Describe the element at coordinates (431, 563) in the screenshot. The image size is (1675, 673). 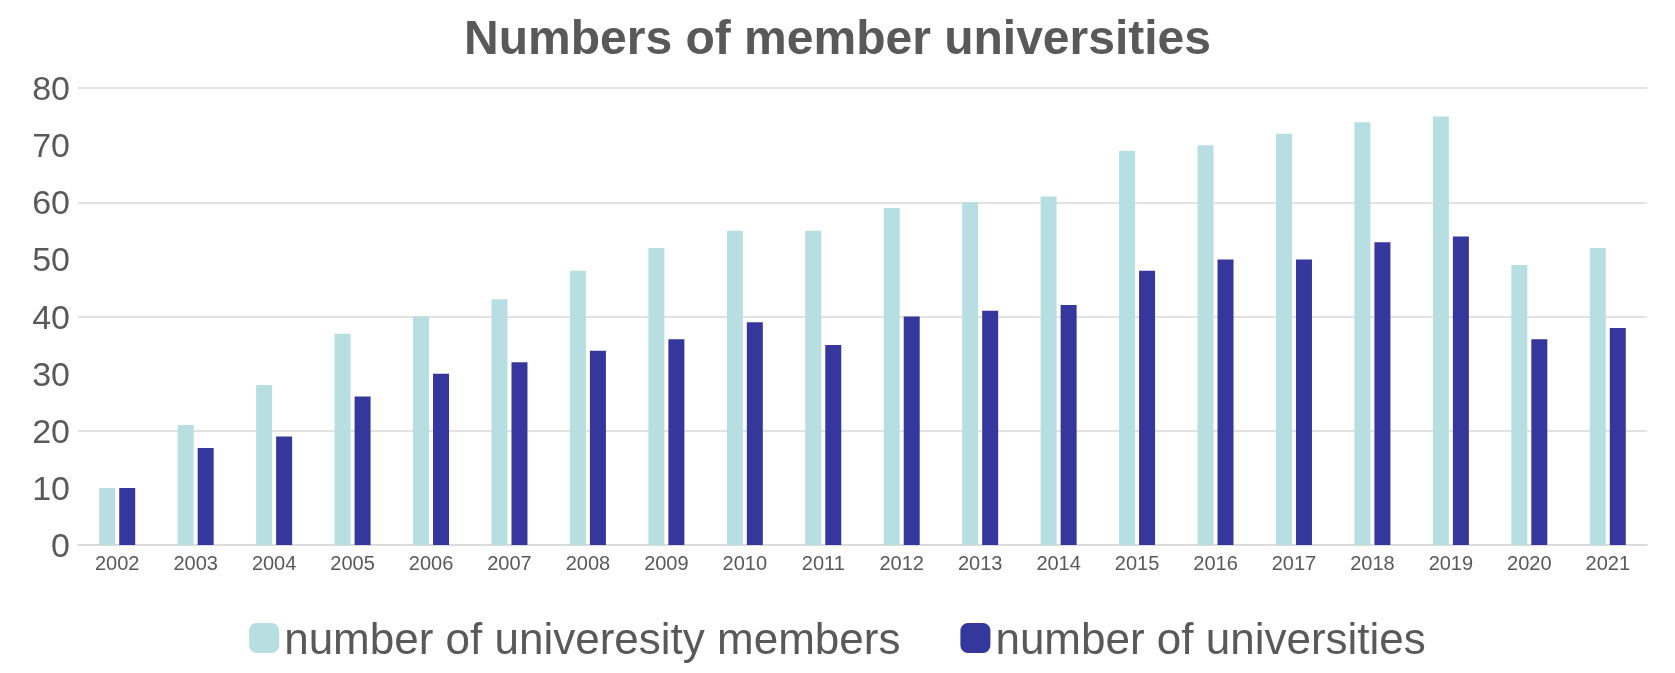
I see `x-tick-label: 2006` at that location.